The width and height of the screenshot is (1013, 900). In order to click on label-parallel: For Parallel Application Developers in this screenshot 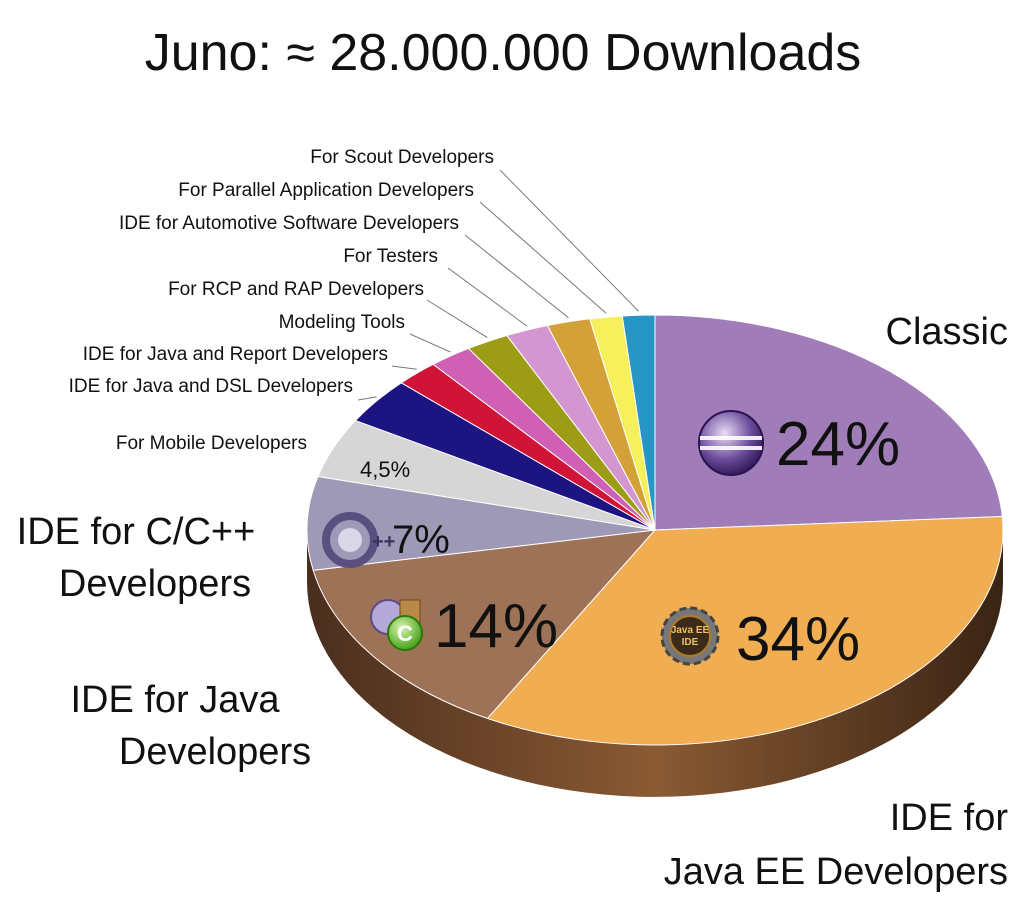, I will do `click(326, 190)`.